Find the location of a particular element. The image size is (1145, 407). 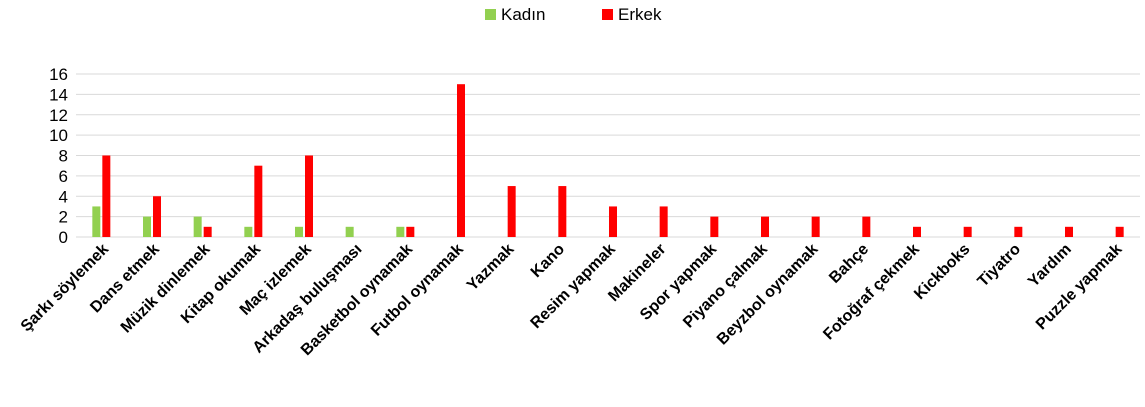

x-tick-label: Yazmak is located at coordinates (491, 268).